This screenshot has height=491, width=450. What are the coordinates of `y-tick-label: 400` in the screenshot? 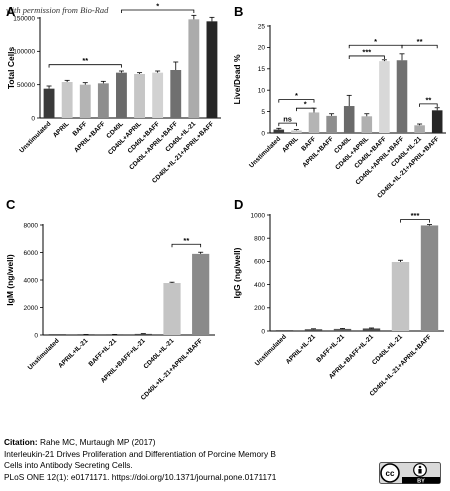 It's located at (259, 285).